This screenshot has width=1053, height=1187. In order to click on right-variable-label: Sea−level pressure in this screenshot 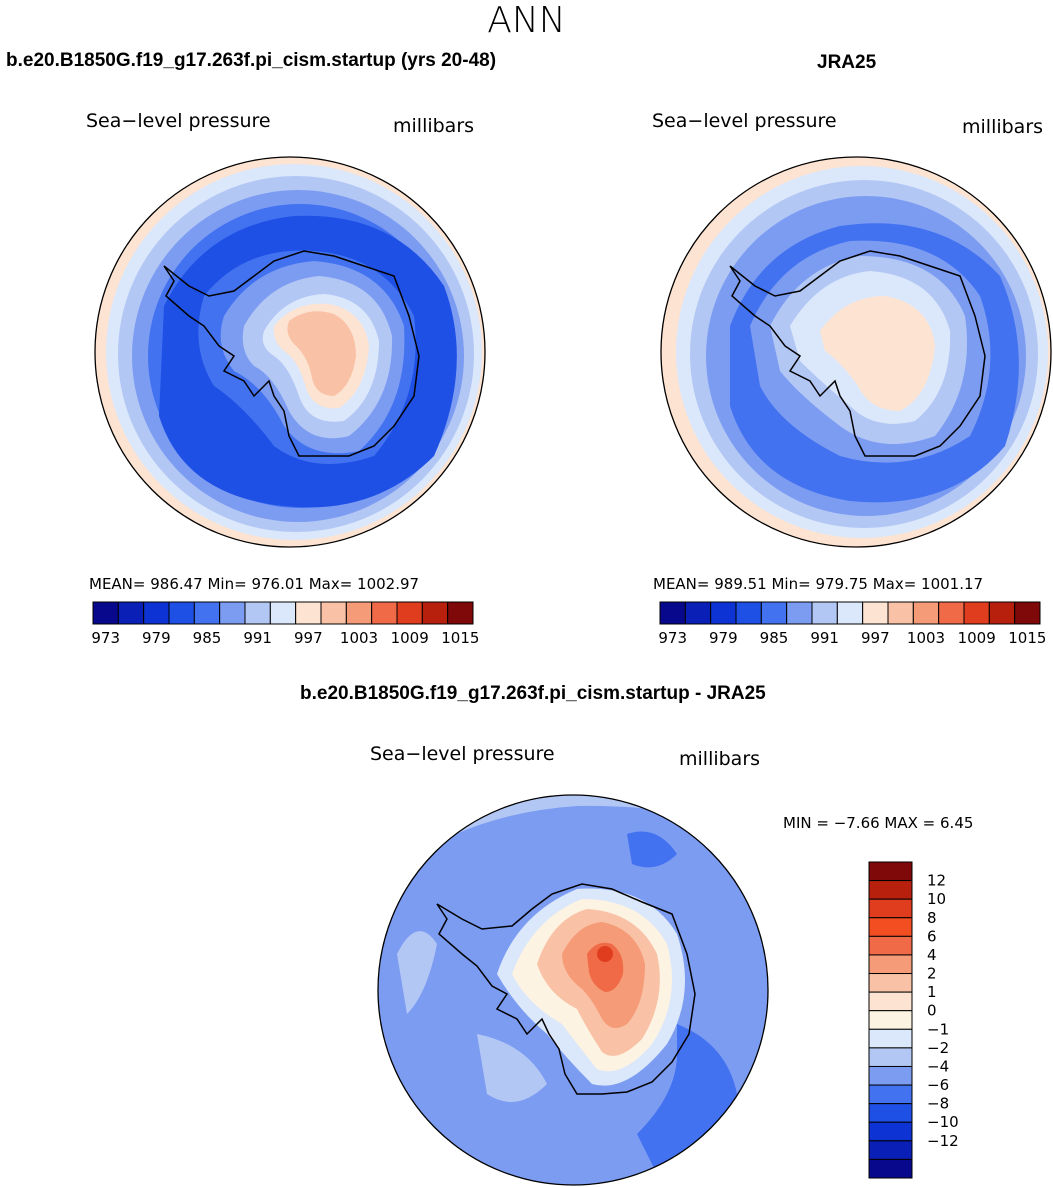, I will do `click(744, 121)`.